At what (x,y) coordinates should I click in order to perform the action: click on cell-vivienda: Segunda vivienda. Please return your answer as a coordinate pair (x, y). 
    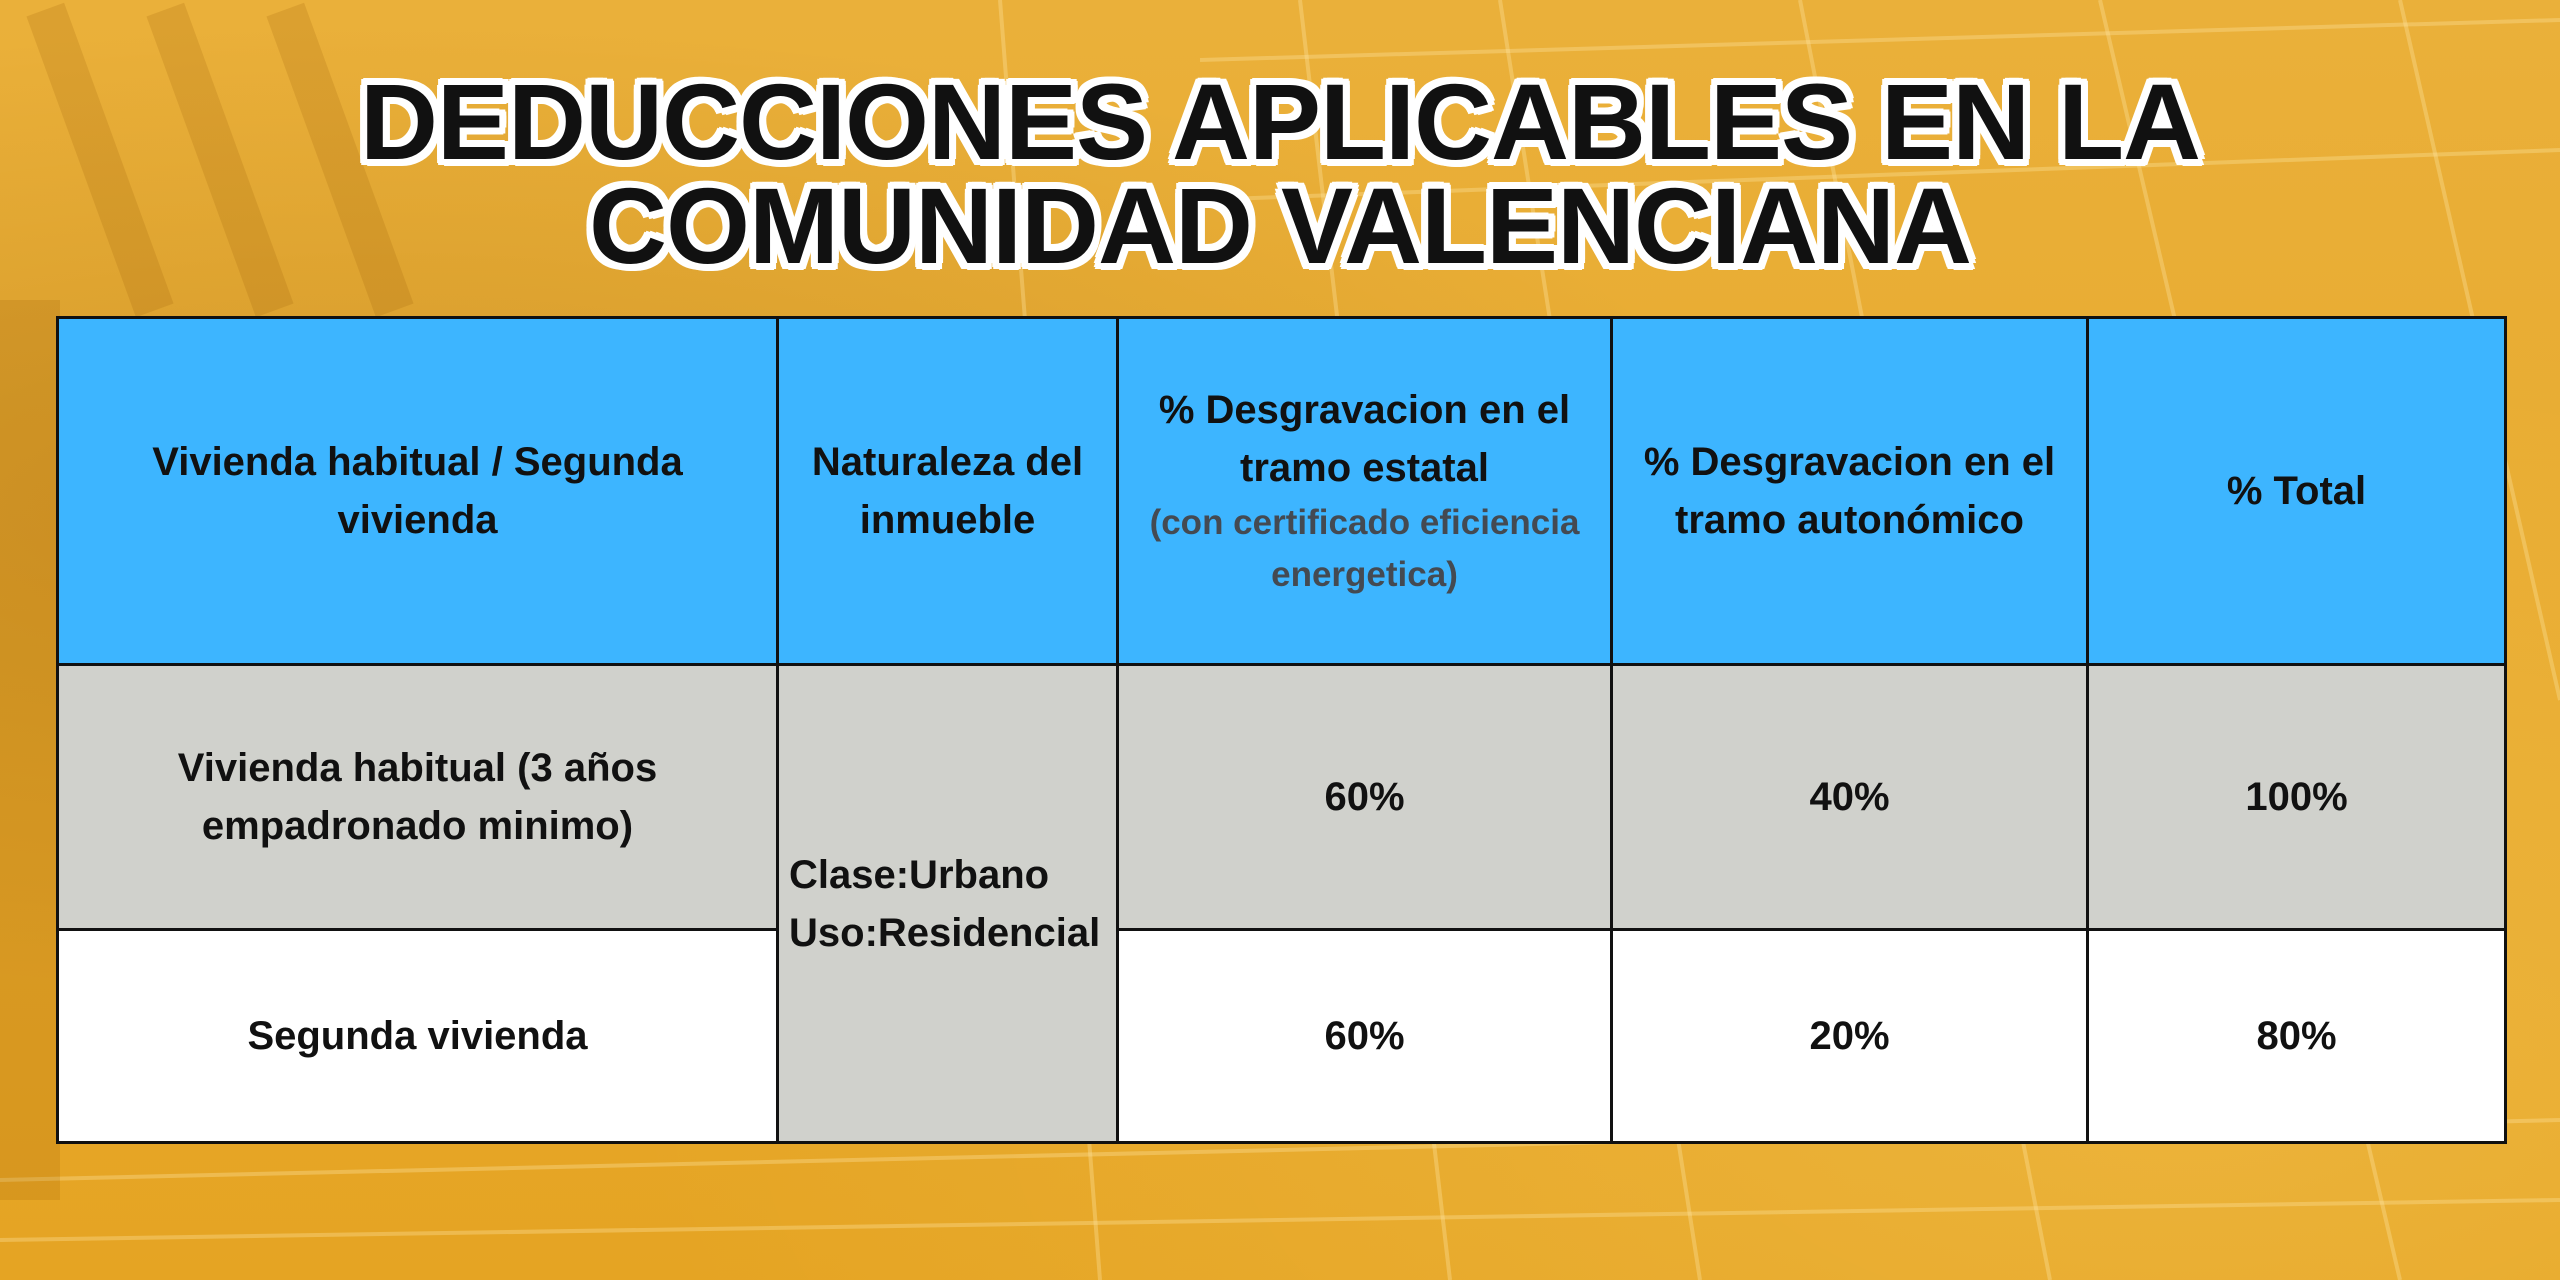
    Looking at the image, I should click on (417, 1036).